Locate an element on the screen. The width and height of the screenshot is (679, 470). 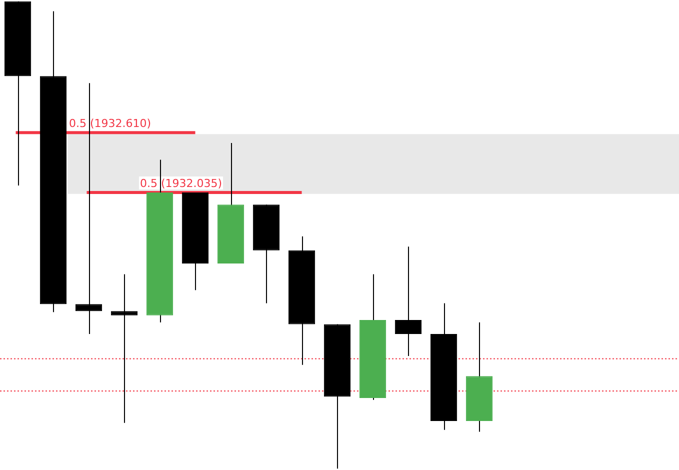
candlestick is located at coordinates (124, 349).